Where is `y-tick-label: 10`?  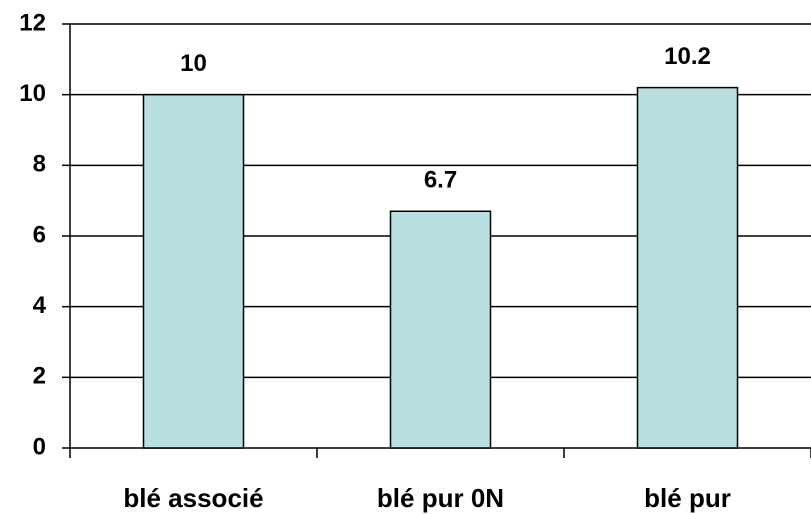
y-tick-label: 10 is located at coordinates (32, 93).